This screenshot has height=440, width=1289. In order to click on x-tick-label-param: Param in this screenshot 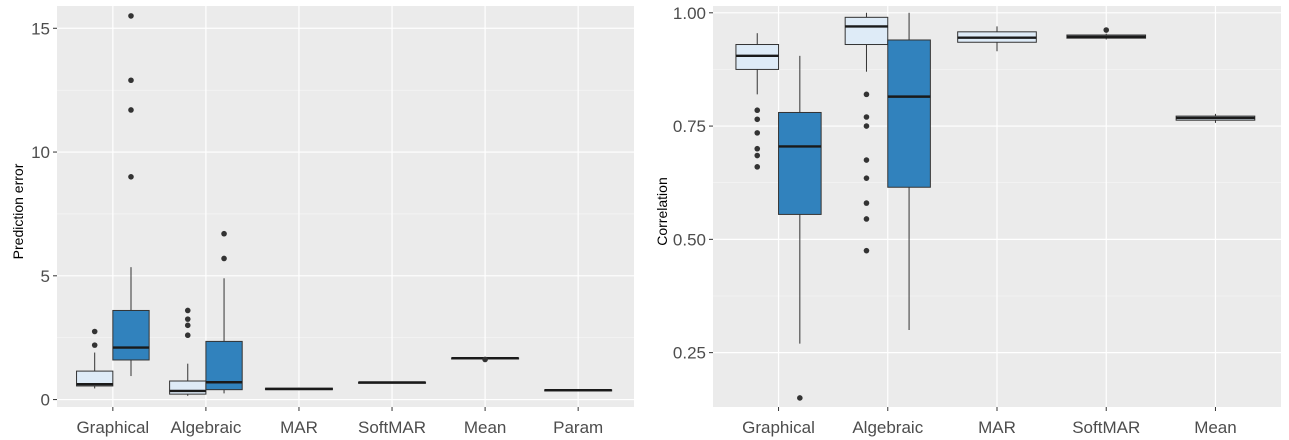, I will do `click(578, 427)`.